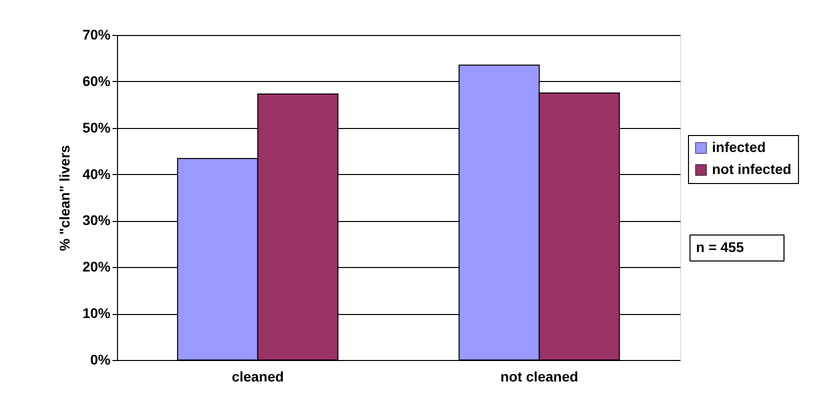  I want to click on y-axis-title: % "clean" livers, so click(64, 197).